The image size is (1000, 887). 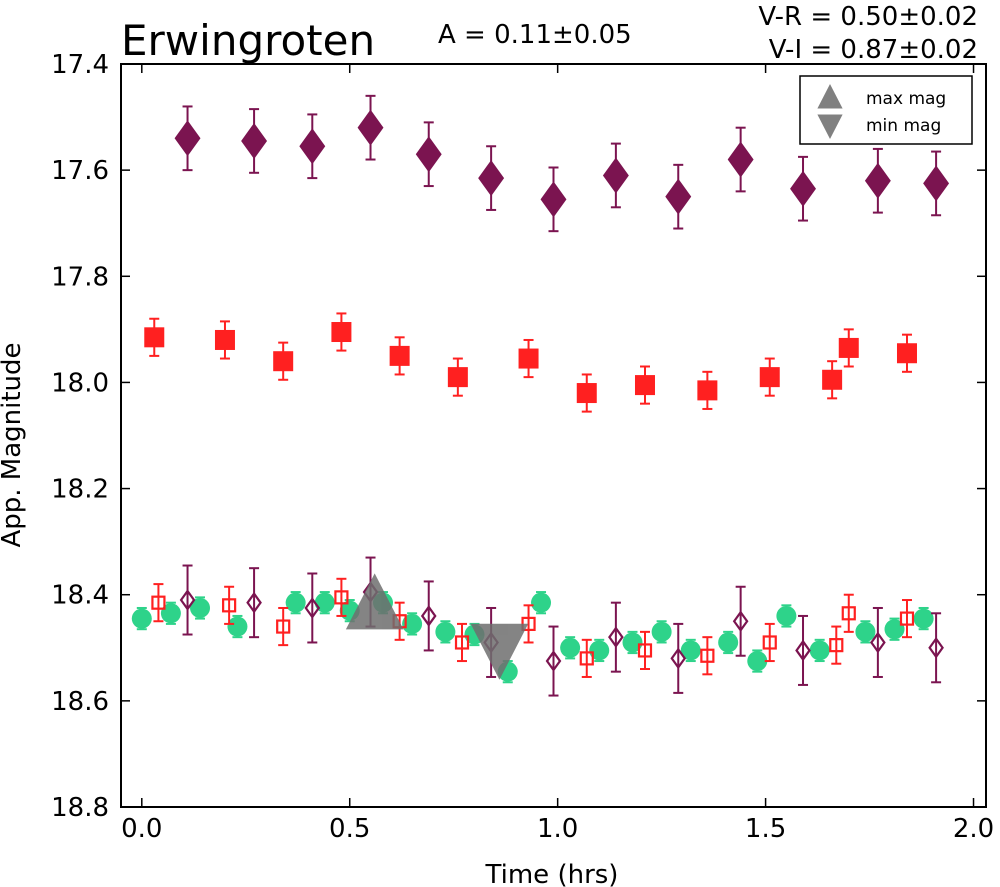 I want to click on x-tick-label: 2.0, so click(x=973, y=829).